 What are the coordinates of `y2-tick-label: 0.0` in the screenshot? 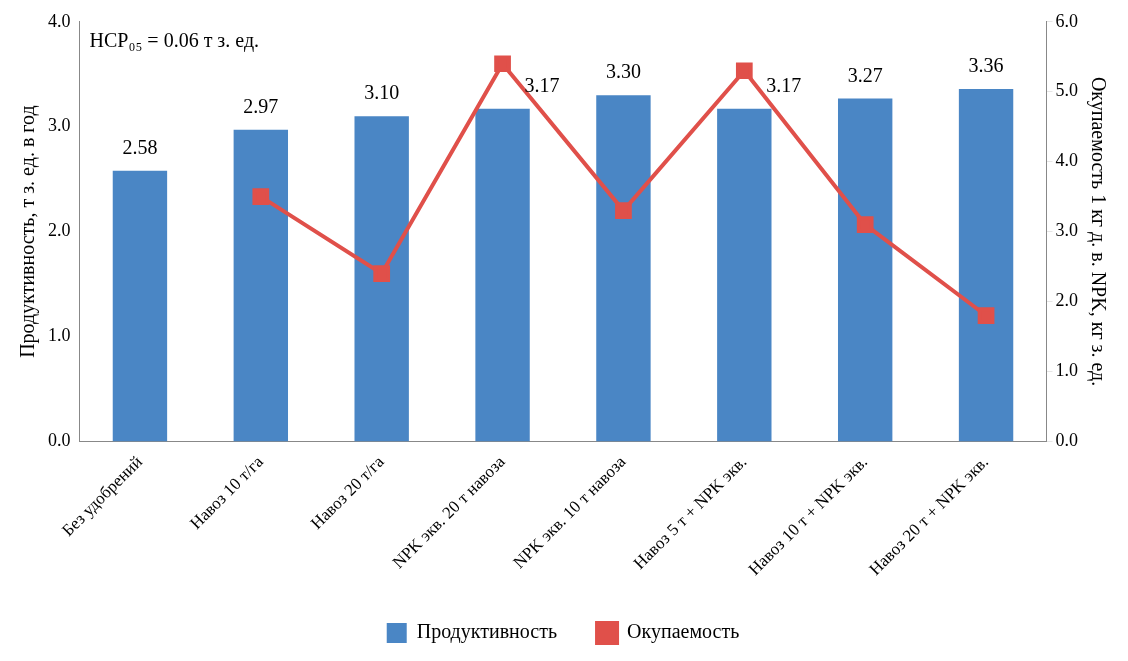 It's located at (1066, 440).